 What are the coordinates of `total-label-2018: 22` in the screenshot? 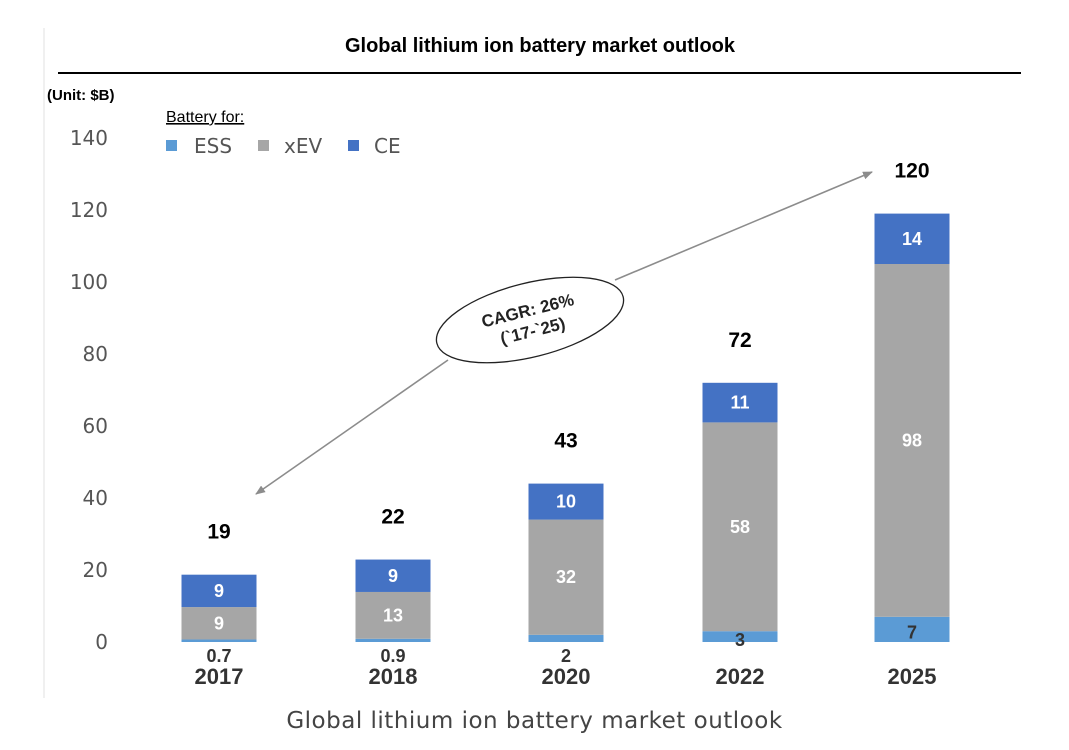 It's located at (392, 517).